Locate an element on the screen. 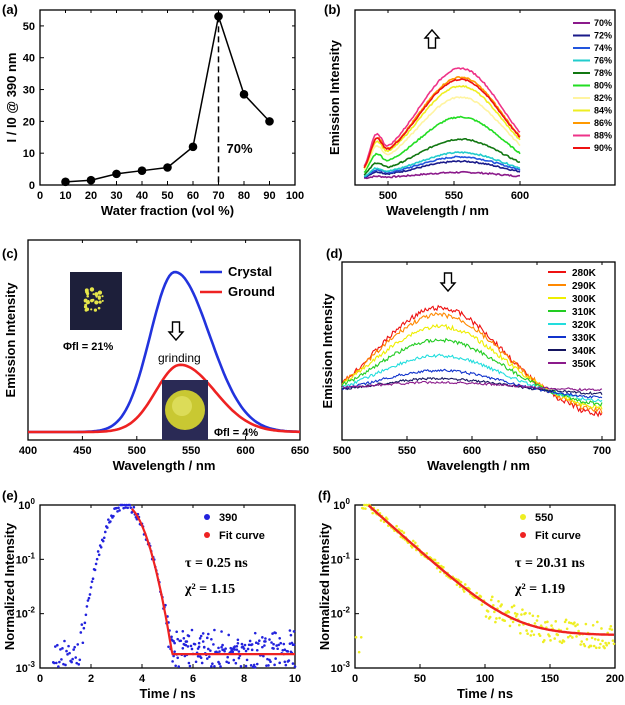 The image size is (625, 705). fit-curve is located at coordinates (491, 570).